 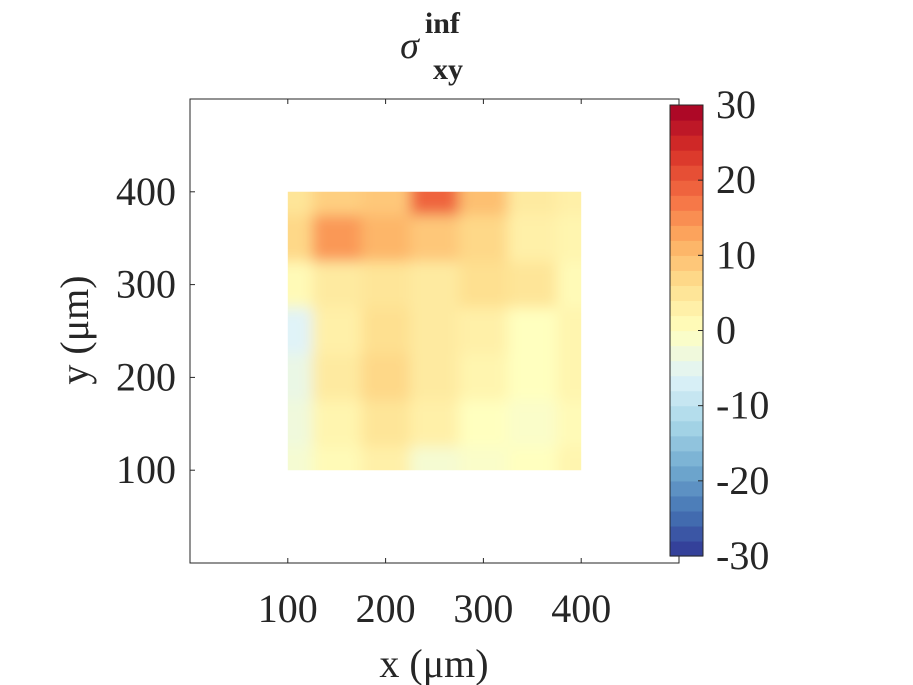 What do you see at coordinates (483, 608) in the screenshot?
I see `x-tick-label: 300` at bounding box center [483, 608].